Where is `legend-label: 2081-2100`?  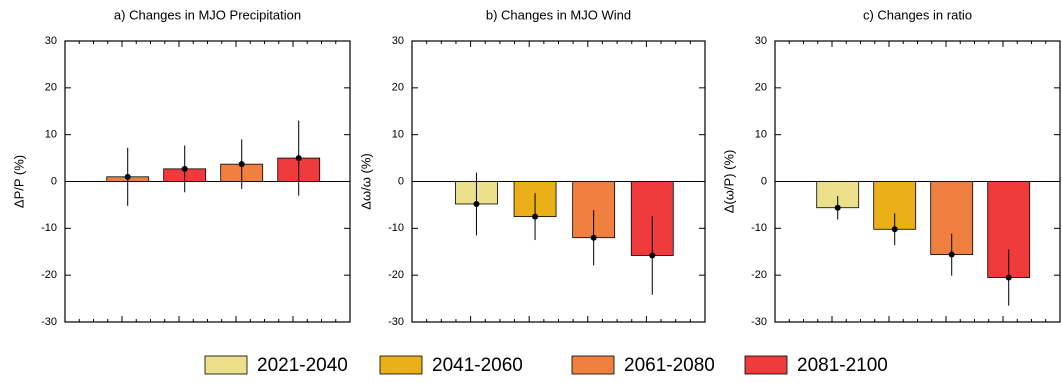
legend-label: 2081-2100 is located at coordinates (842, 365).